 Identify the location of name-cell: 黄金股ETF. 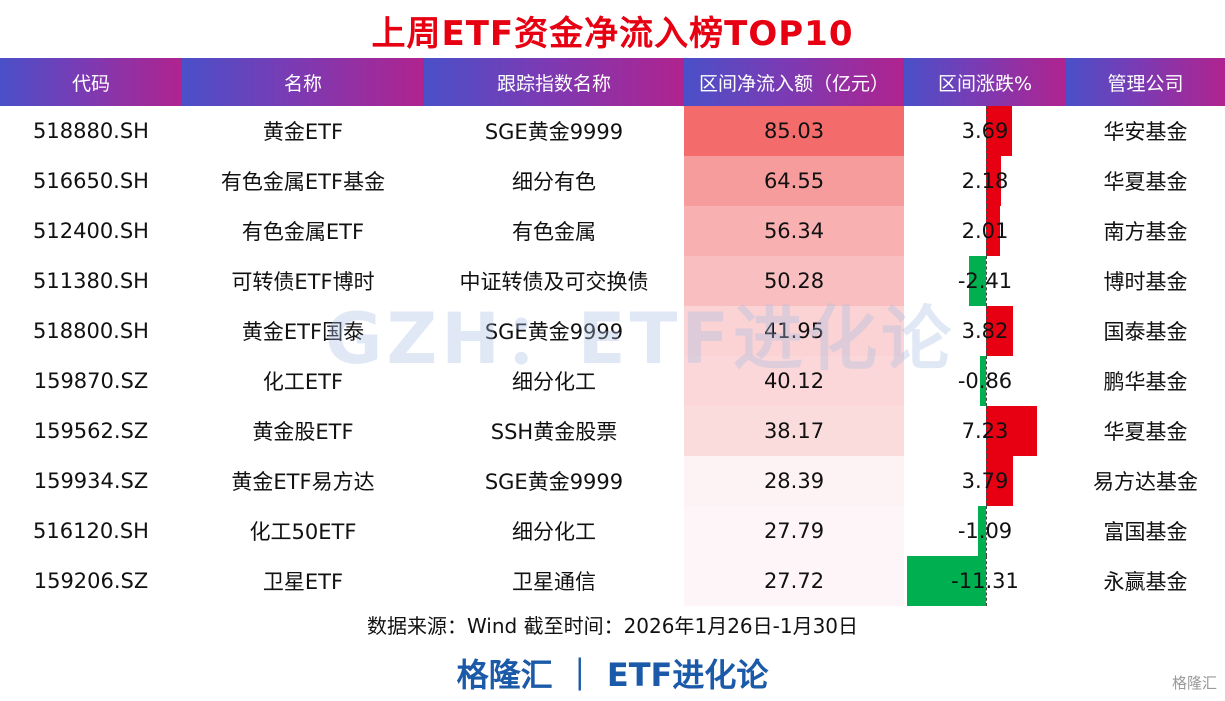
(303, 432).